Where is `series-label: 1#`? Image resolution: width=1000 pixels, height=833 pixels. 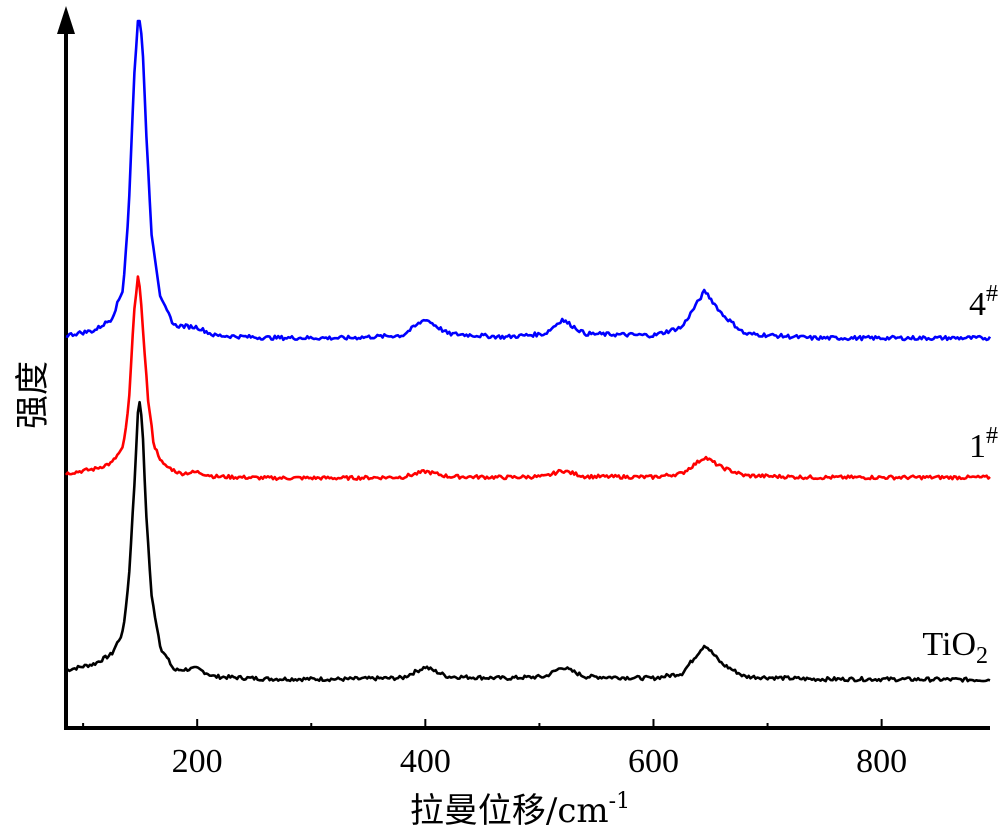 series-label: 1# is located at coordinates (983, 444).